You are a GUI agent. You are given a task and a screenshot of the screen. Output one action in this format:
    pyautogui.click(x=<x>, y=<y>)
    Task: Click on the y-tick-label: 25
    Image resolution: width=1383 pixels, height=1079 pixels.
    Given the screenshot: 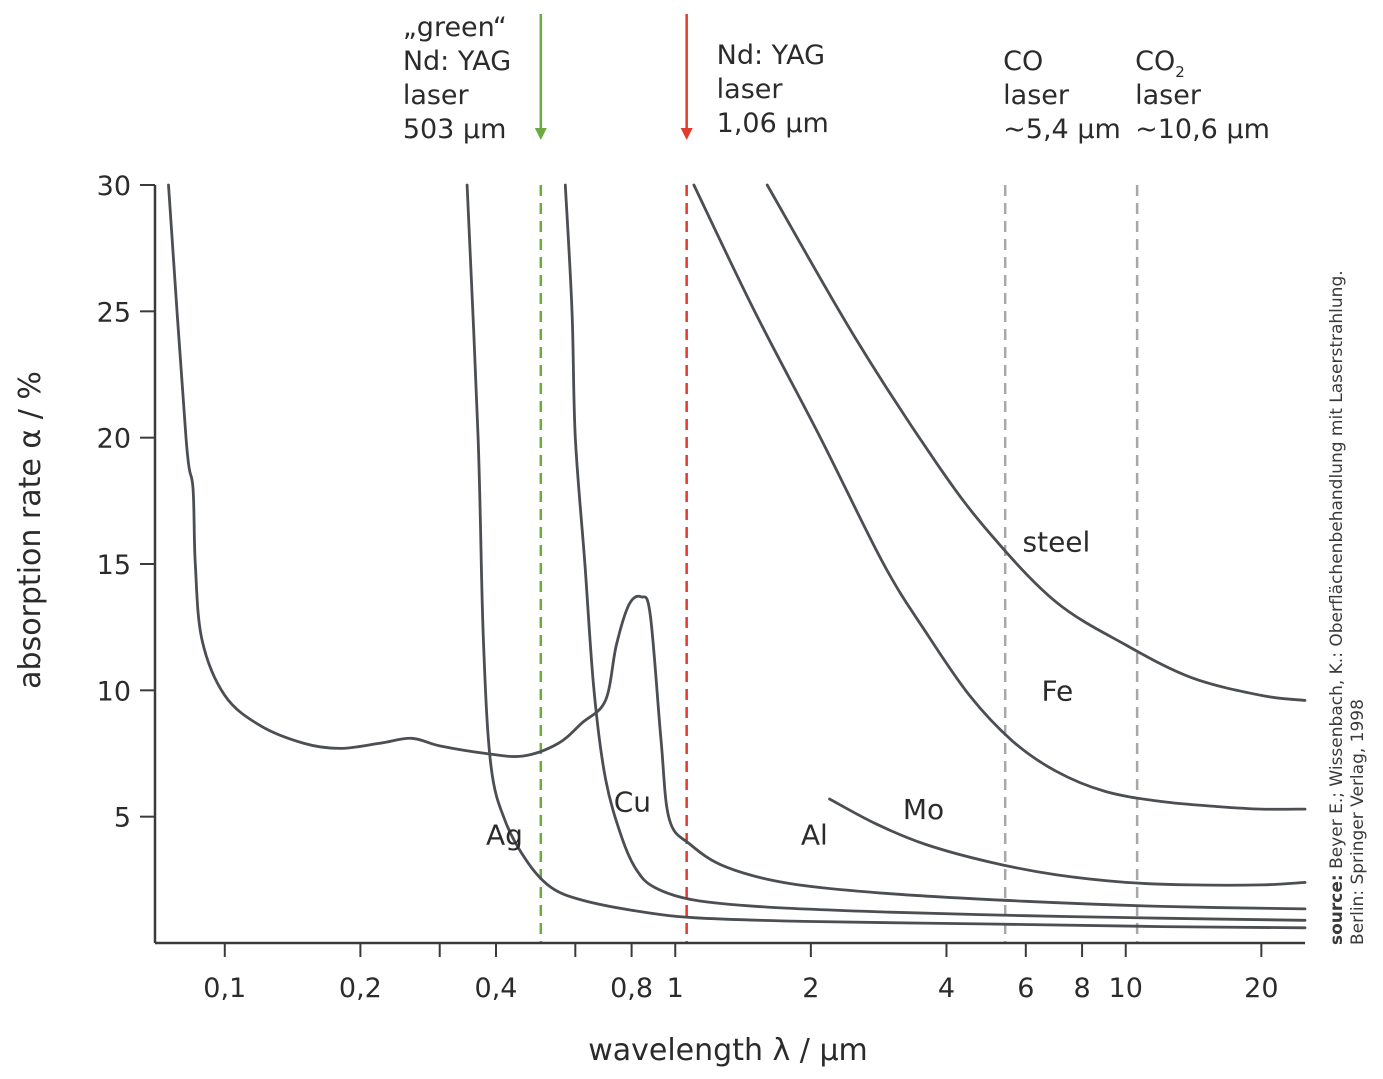 What is the action you would take?
    pyautogui.click(x=114, y=312)
    